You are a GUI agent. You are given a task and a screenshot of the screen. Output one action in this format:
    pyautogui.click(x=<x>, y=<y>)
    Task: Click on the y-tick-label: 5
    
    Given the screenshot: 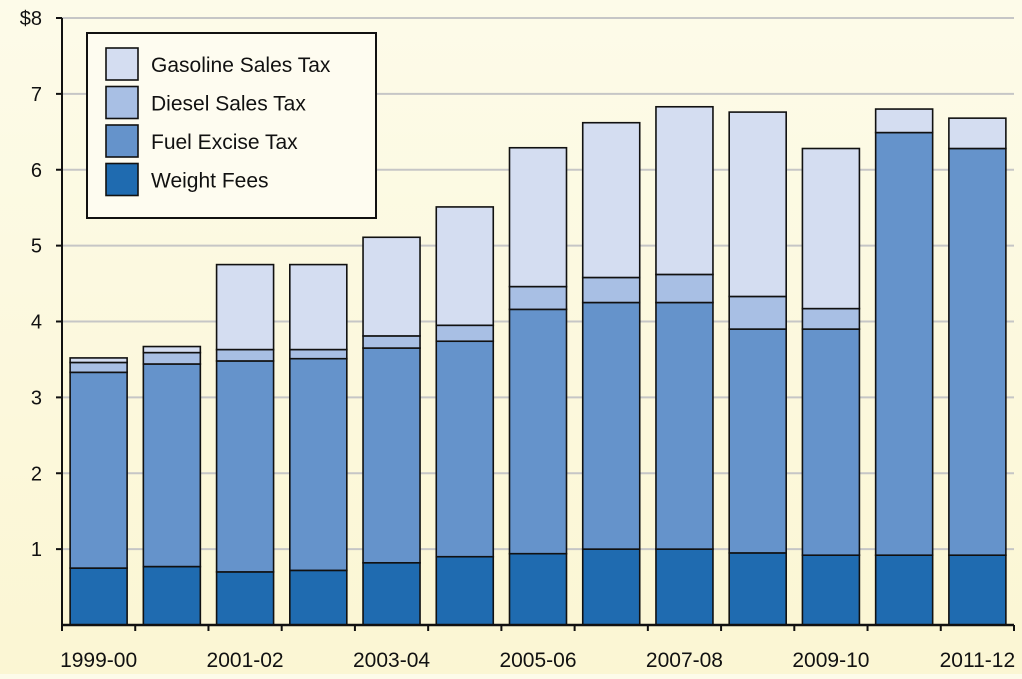 What is the action you would take?
    pyautogui.click(x=36, y=247)
    